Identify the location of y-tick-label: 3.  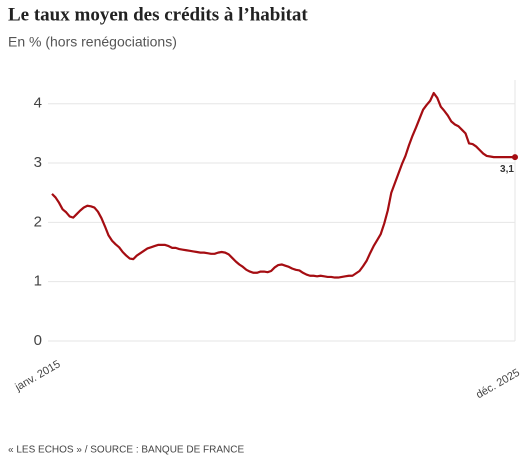
(38, 162).